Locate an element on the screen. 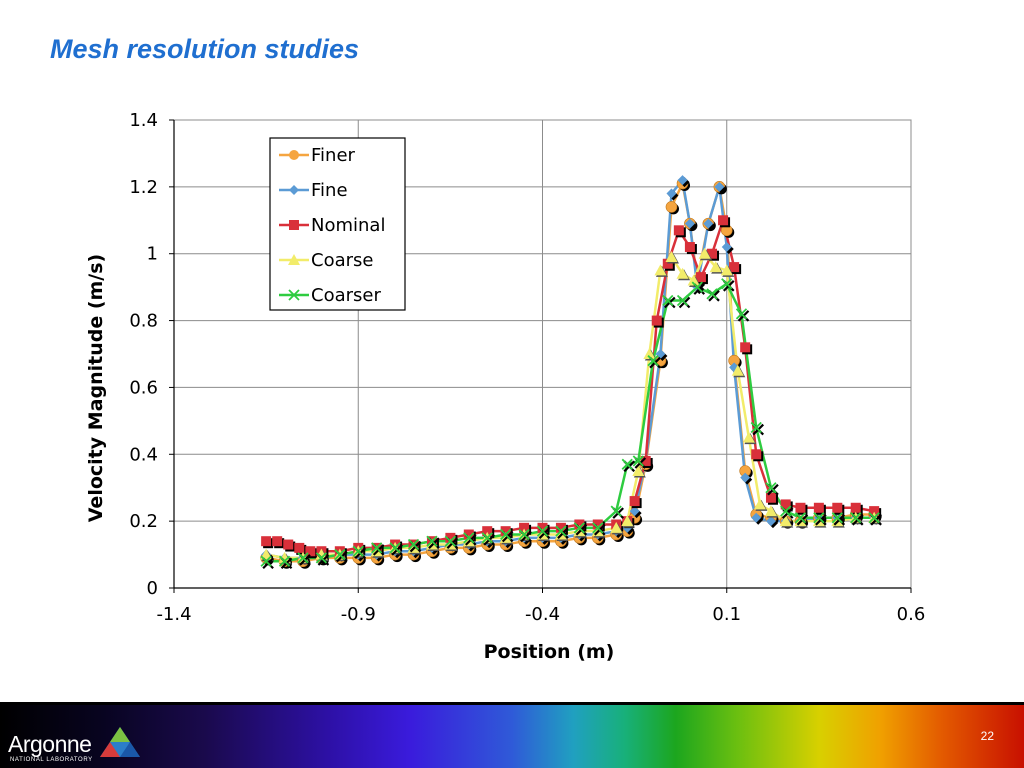 Image resolution: width=1024 pixels, height=768 pixels. page-number: 22 is located at coordinates (987, 736).